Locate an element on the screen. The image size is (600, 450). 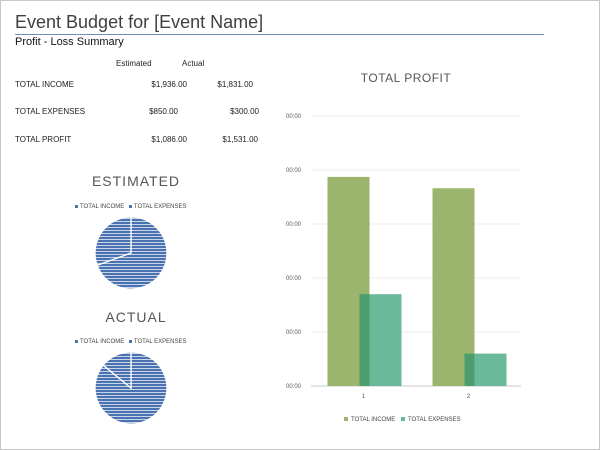
pie-legend-actual: TOTAL INCOME TOTAL EXPENSES is located at coordinates (130, 342).